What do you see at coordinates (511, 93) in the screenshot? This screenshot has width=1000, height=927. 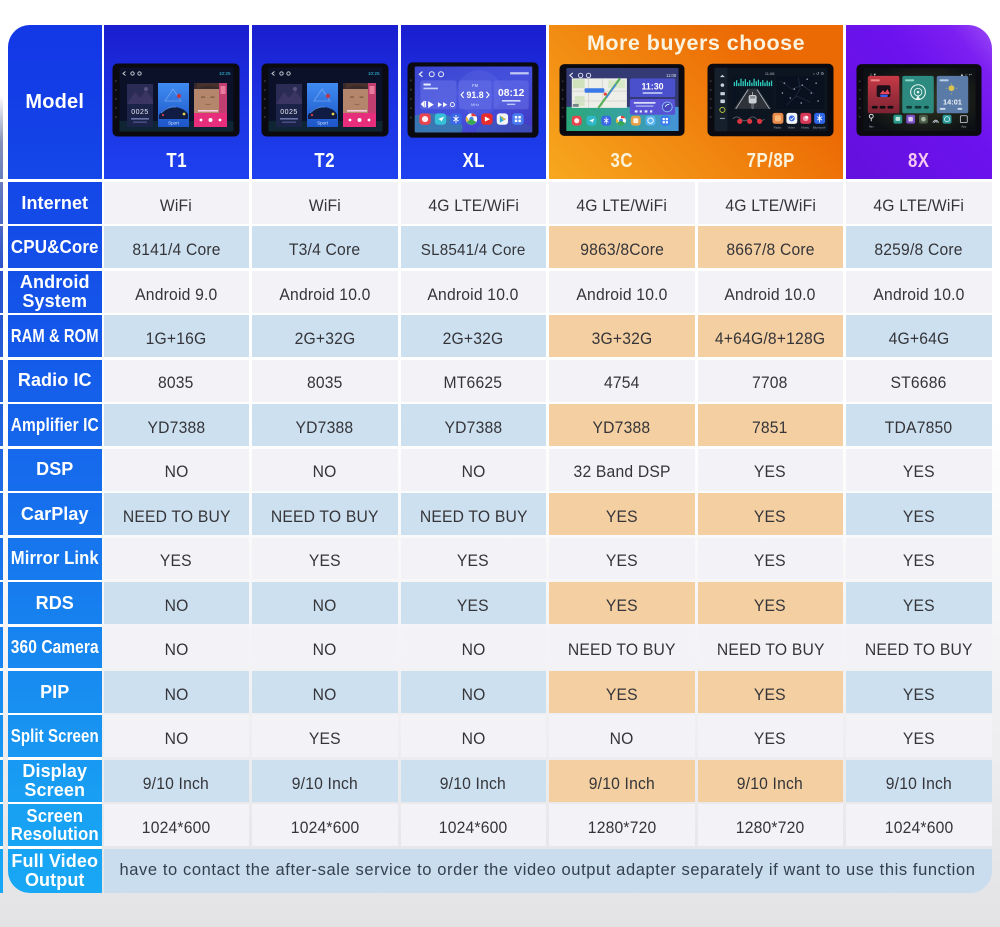 I see `svg-text: 08:12` at bounding box center [511, 93].